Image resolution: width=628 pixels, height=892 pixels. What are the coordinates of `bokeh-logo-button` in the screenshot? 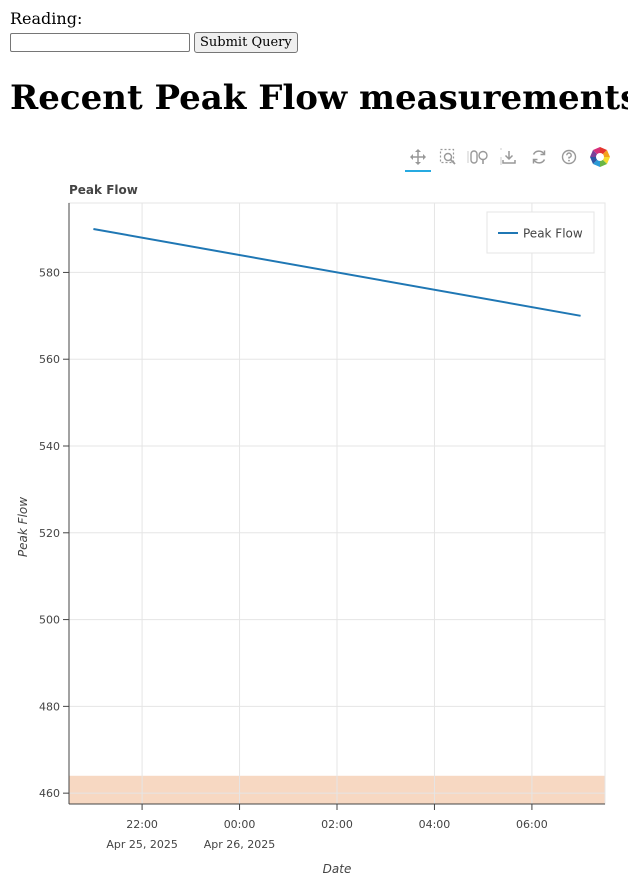 It's located at (600, 157).